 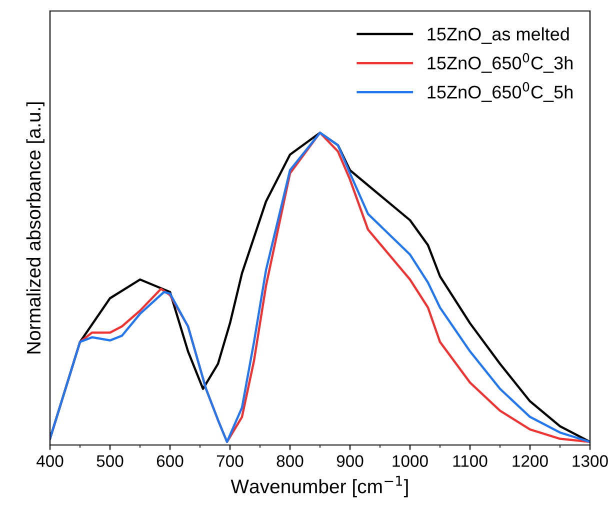 I want to click on x-tick-label: 1200, so click(x=530, y=461).